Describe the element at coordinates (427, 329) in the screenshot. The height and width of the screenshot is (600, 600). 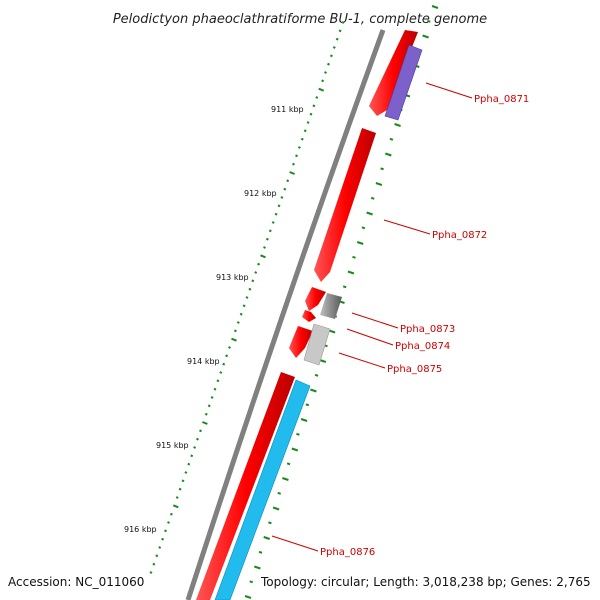
I see `gene-label-ppha-0873: Ppha_0873` at that location.